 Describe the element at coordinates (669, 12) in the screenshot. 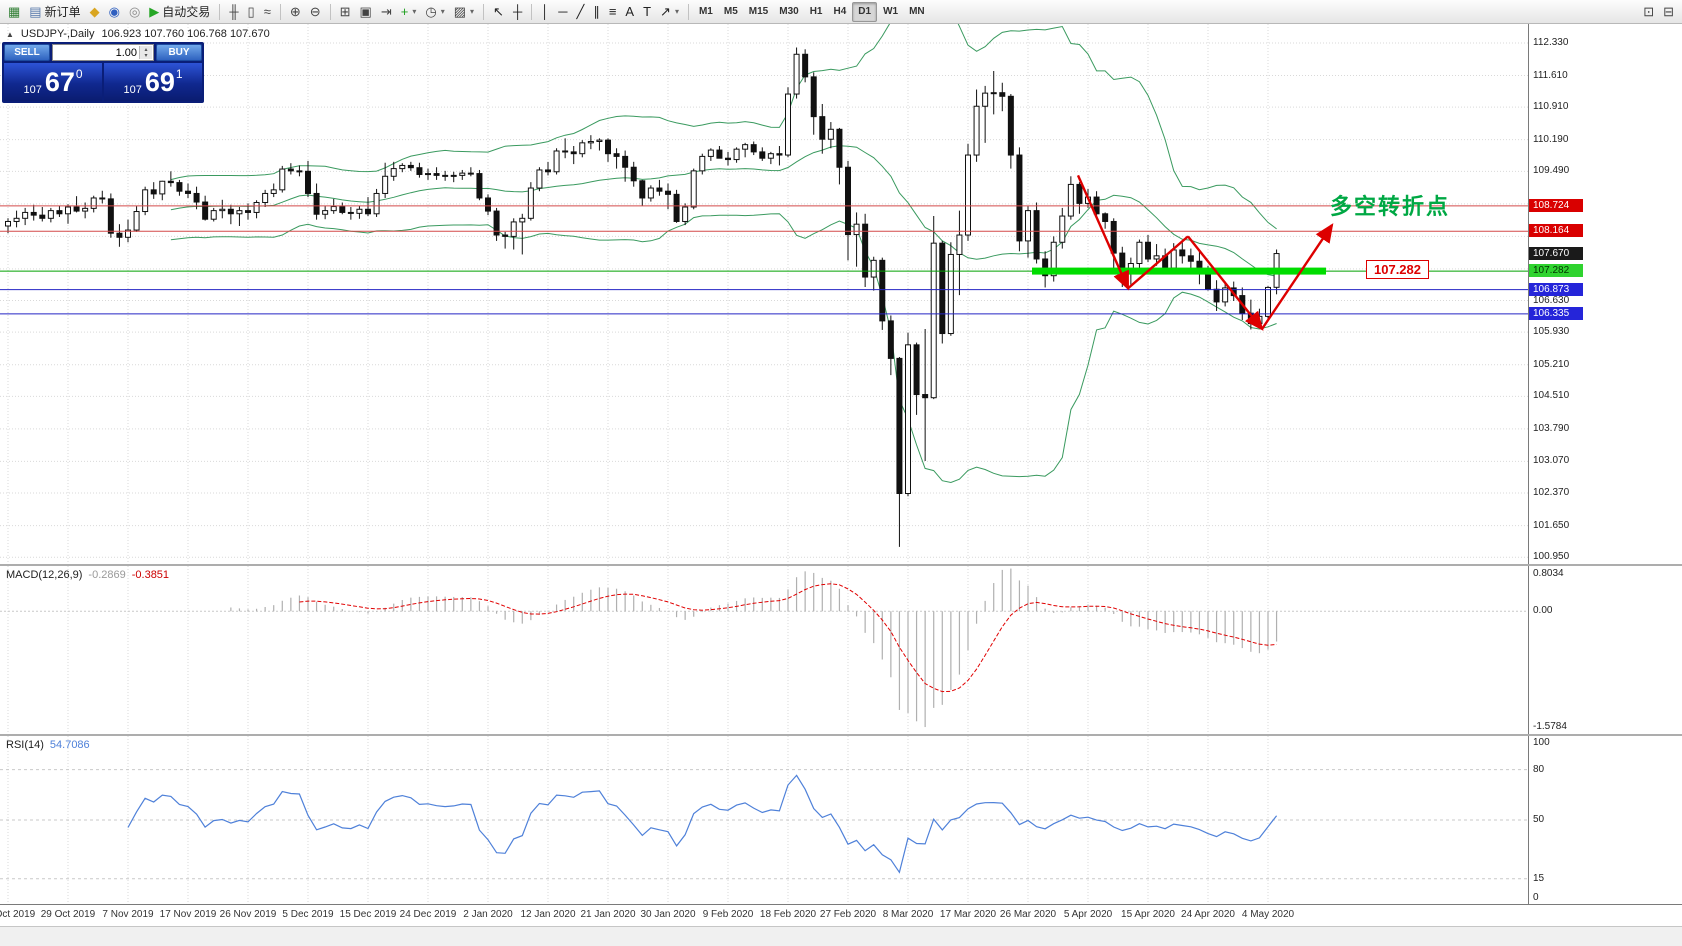

I see `arrows-tool-icon: ↗ ▾` at that location.